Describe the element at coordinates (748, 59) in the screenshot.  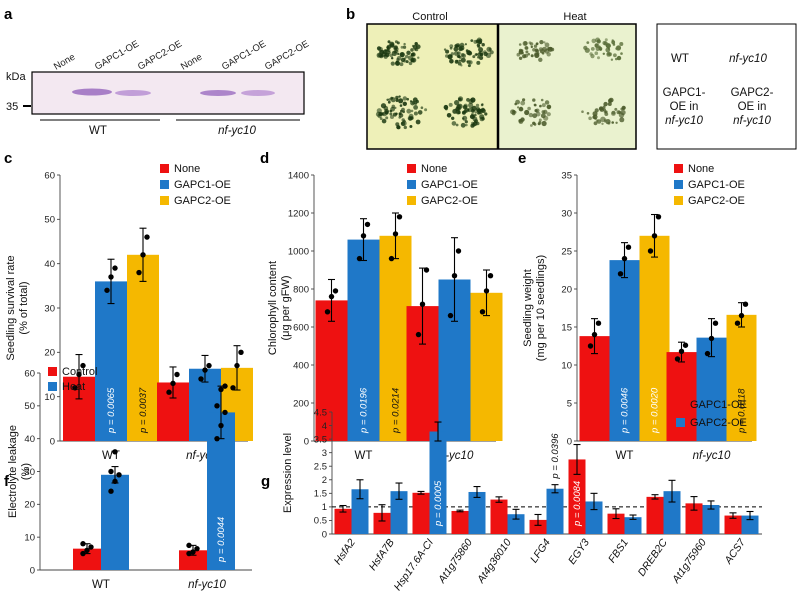
I see `key-nf-yc10: nf-yc10` at that location.